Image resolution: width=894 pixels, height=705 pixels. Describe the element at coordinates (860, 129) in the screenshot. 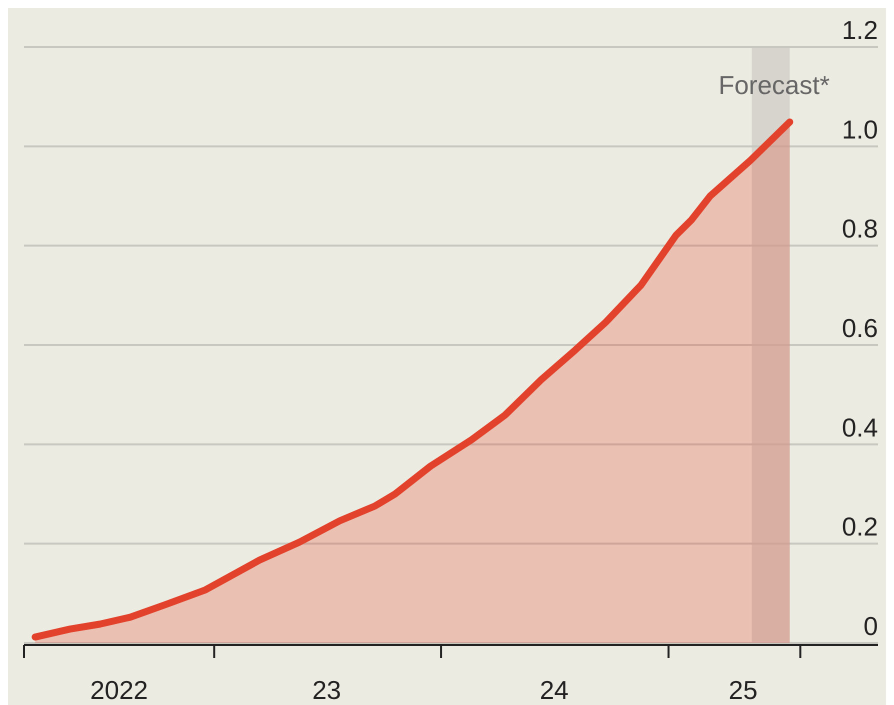

I see `y-tick-label: 1.0` at that location.